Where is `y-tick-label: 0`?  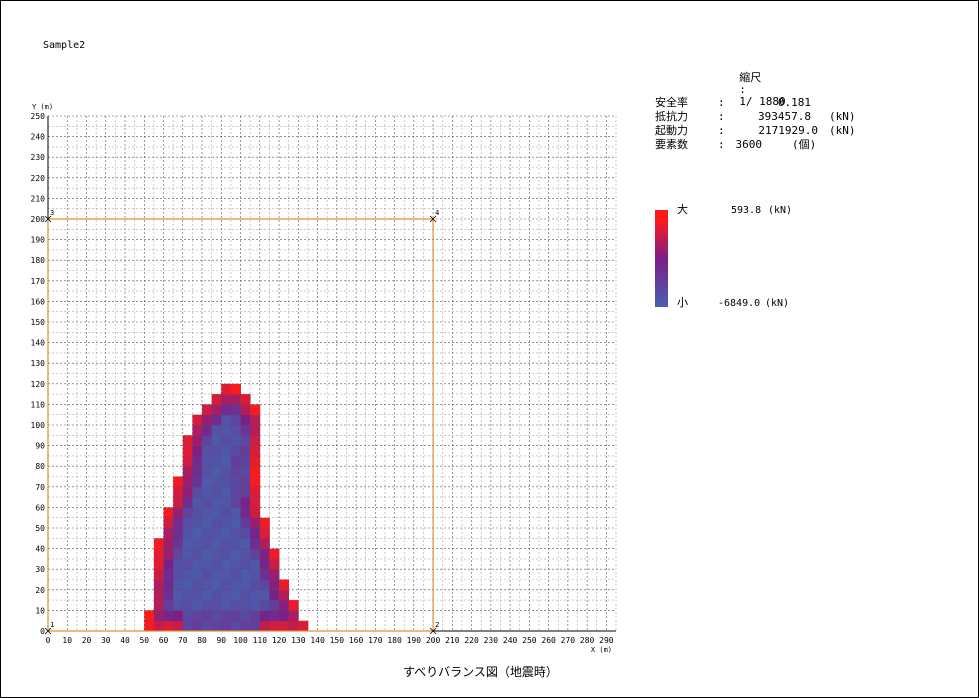
y-tick-label: 0 is located at coordinates (42, 631).